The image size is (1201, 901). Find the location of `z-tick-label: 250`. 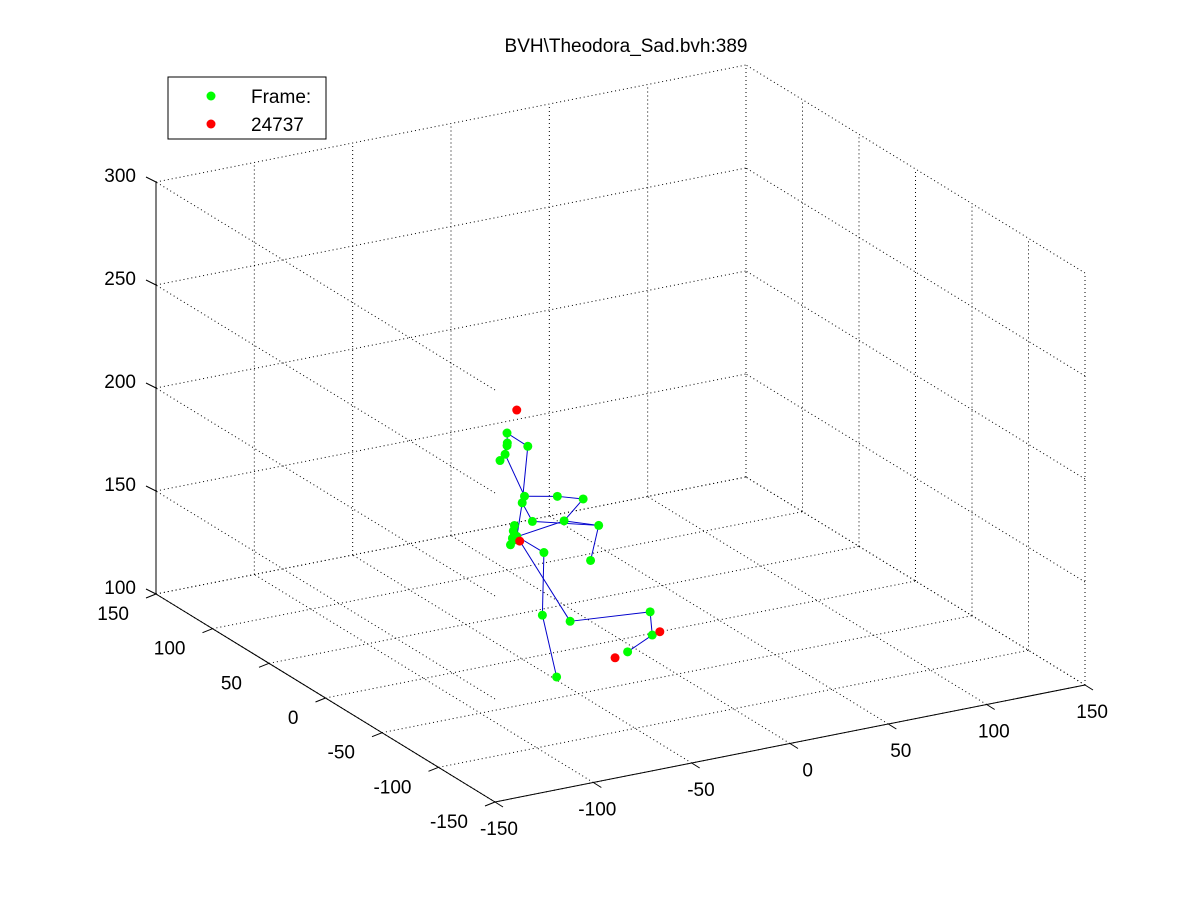

z-tick-label: 250 is located at coordinates (120, 279).